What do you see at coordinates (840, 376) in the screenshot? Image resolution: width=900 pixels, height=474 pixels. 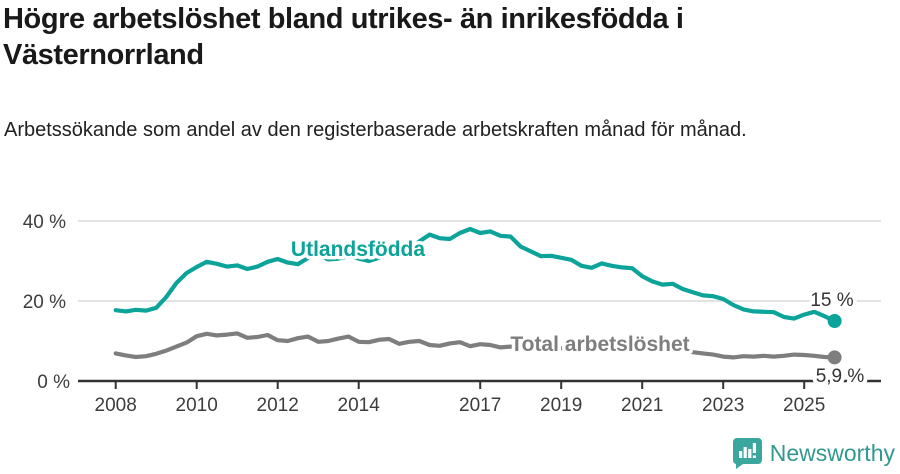 I see `end-label-total: 5,9 %` at bounding box center [840, 376].